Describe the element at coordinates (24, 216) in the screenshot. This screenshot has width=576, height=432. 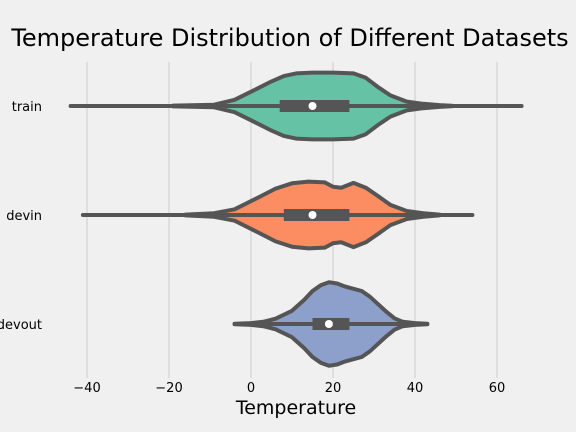
I see `y-tick-label: devin` at that location.